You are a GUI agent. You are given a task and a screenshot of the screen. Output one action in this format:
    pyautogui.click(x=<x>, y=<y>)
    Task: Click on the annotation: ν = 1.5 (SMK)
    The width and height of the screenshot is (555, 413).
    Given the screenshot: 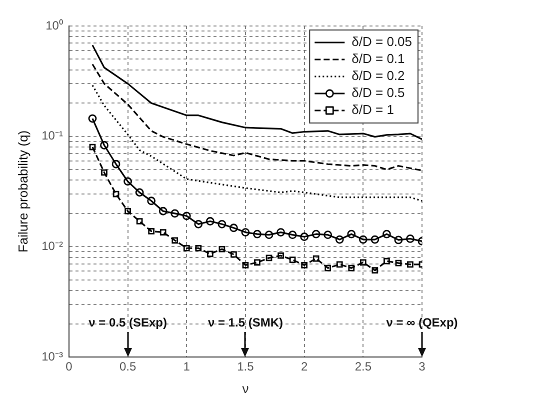 What is the action you would take?
    pyautogui.click(x=245, y=322)
    